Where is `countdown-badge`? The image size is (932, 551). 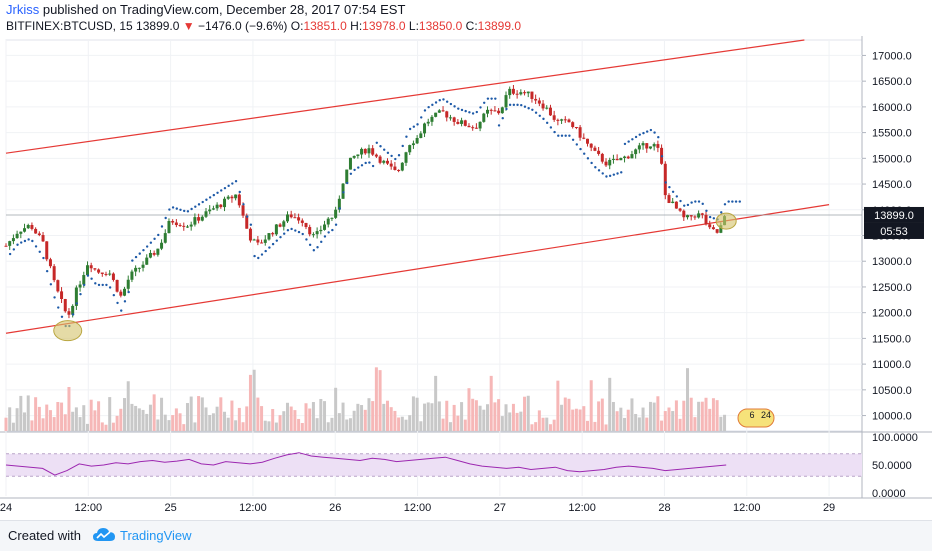 countdown-badge is located at coordinates (894, 230).